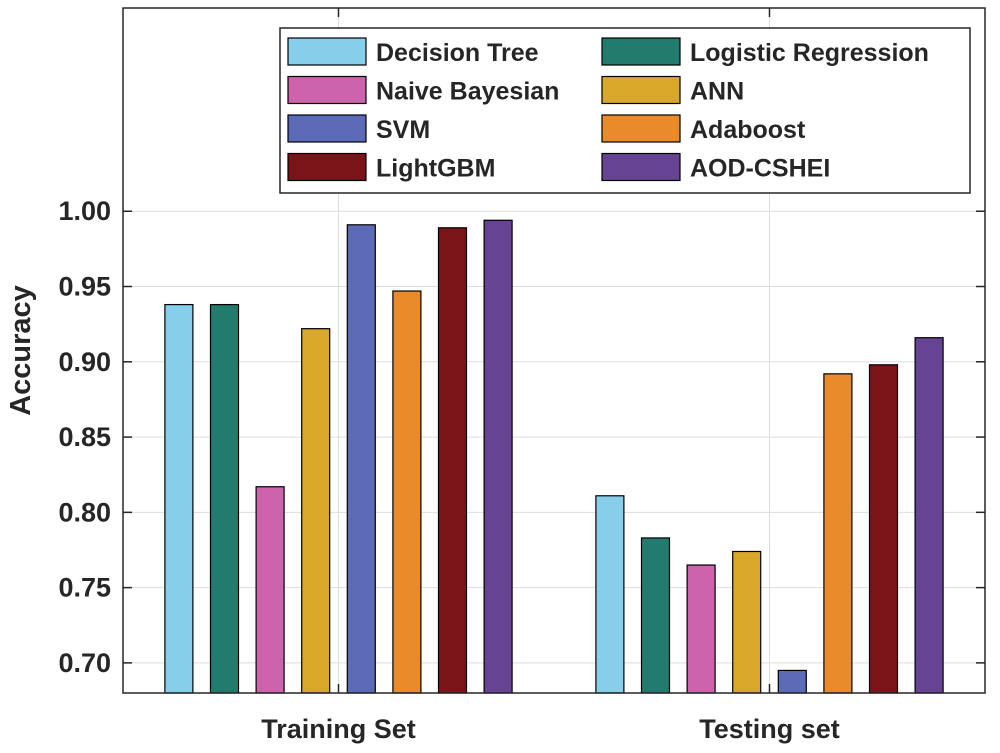 The height and width of the screenshot is (753, 1000). Describe the element at coordinates (467, 92) in the screenshot. I see `legend-label: Naive Bayesian` at that location.